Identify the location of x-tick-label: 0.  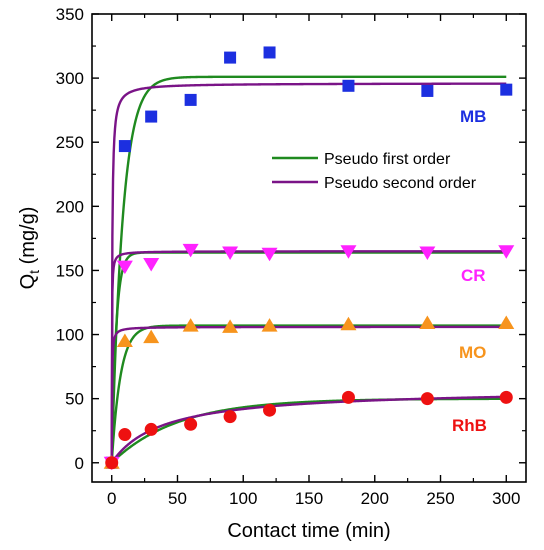
(111, 498).